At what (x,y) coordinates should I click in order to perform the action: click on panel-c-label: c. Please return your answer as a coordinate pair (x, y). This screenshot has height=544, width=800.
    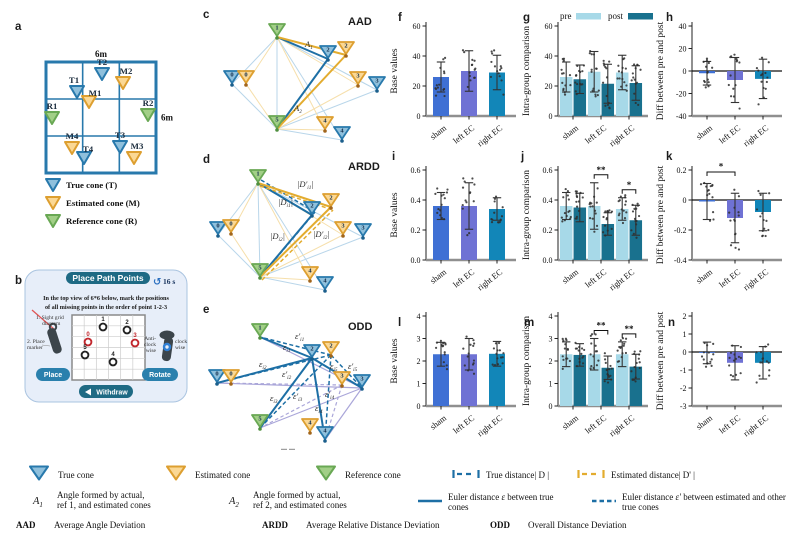
    Looking at the image, I should click on (206, 15).